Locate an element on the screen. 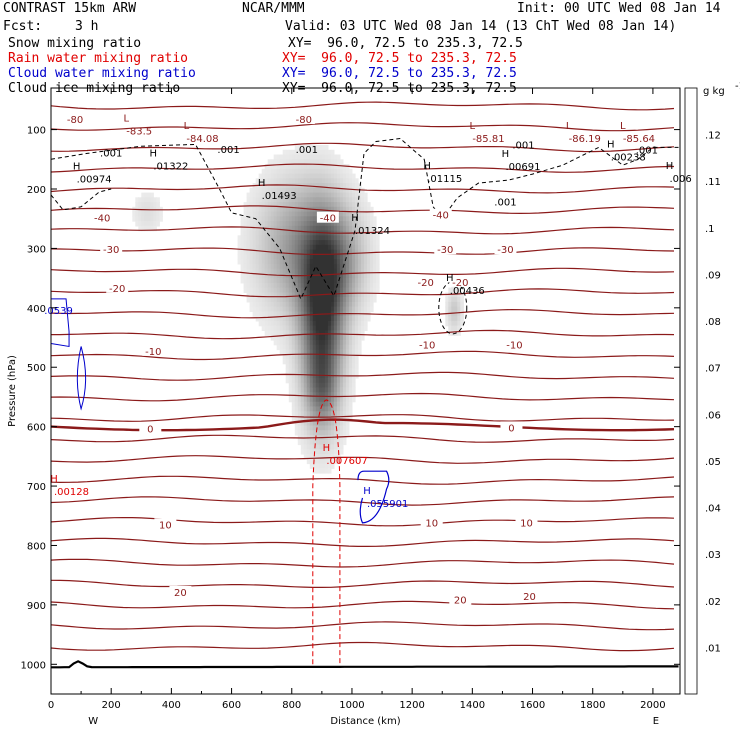 The image size is (740, 740). extremum-value: .01324 is located at coordinates (372, 231).